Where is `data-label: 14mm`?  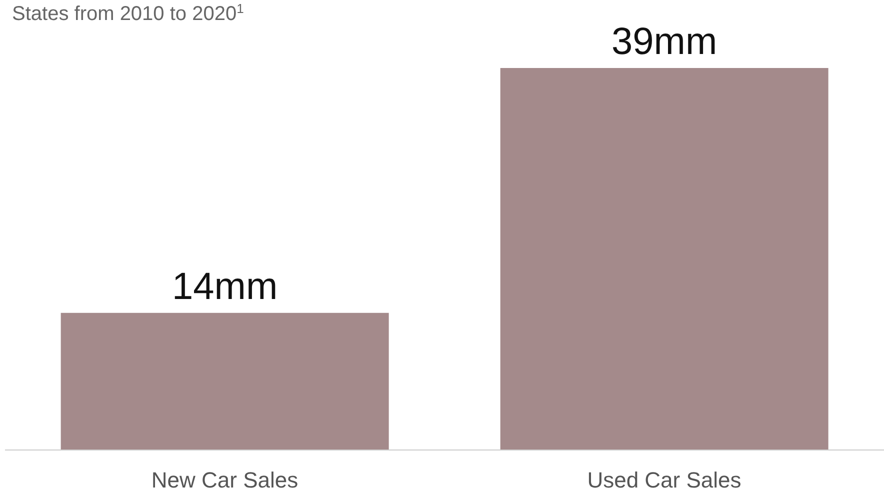
data-label: 14mm is located at coordinates (225, 287).